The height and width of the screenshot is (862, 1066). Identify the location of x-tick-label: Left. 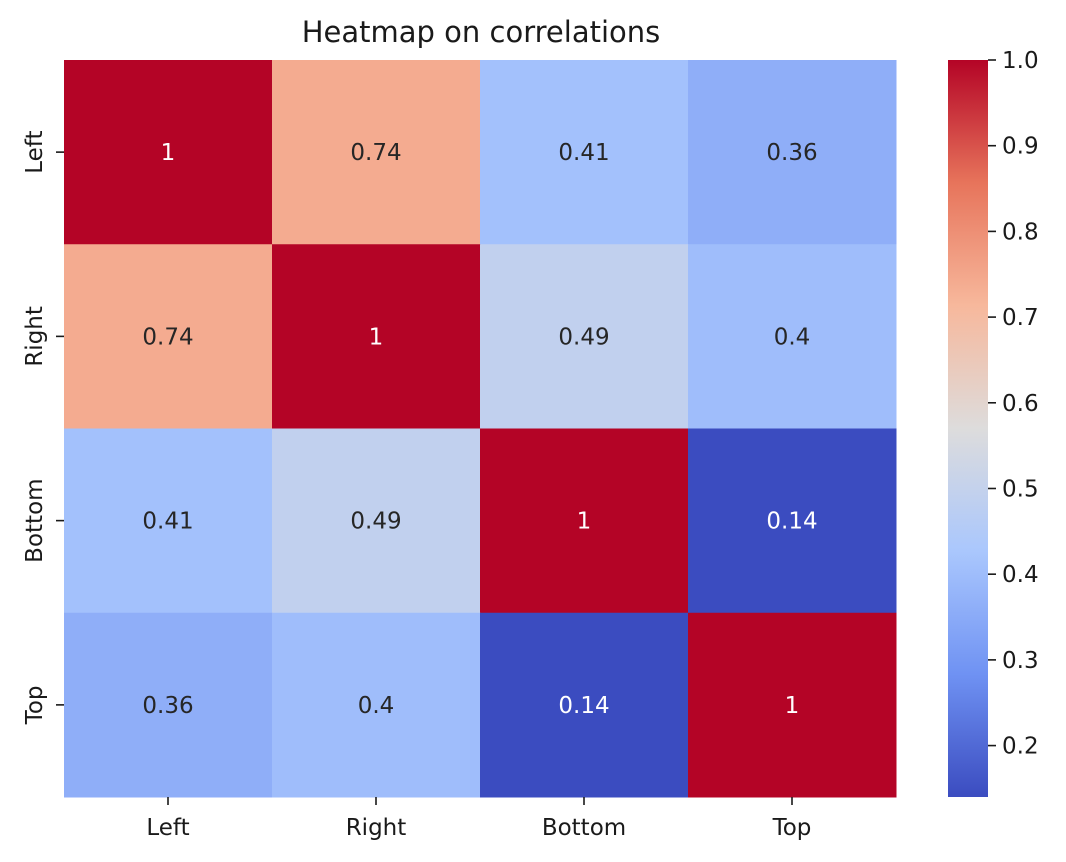
(167, 828).